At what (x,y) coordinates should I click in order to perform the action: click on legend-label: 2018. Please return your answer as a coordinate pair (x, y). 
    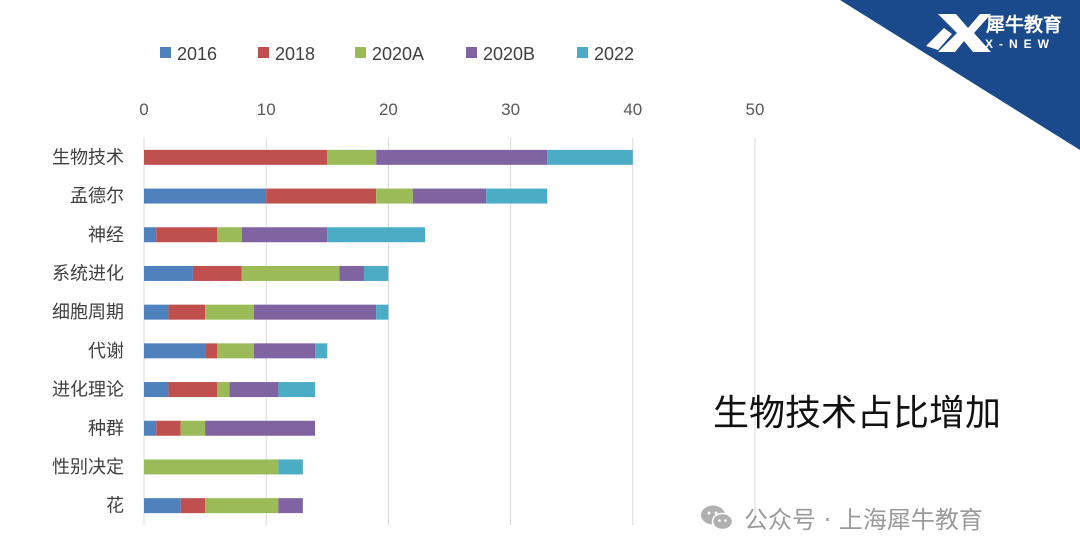
    Looking at the image, I should click on (295, 54).